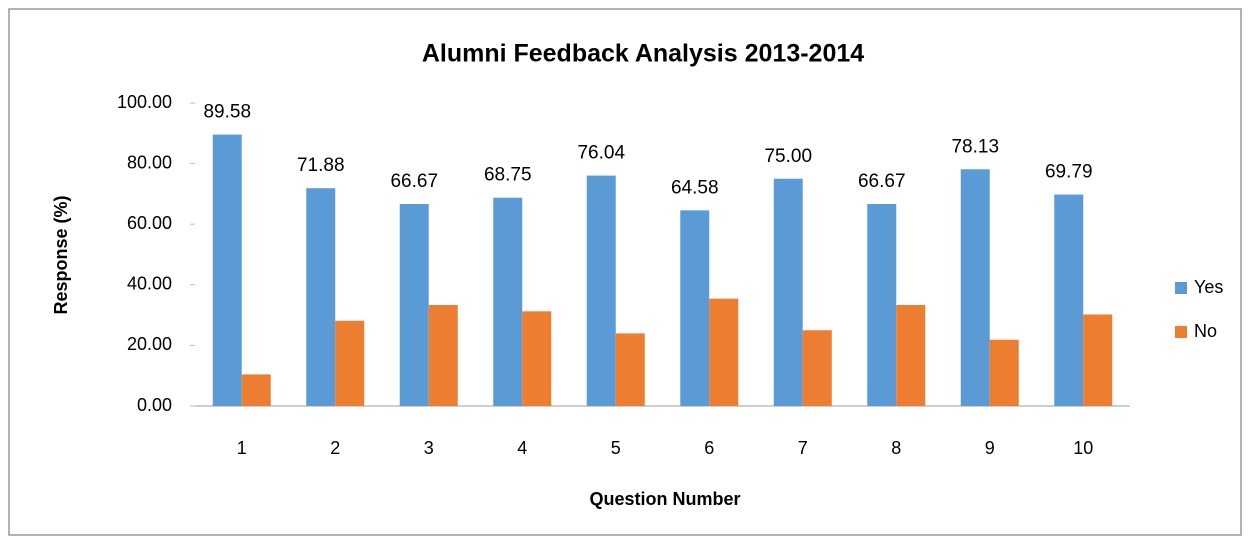 The width and height of the screenshot is (1249, 542). Describe the element at coordinates (664, 499) in the screenshot. I see `x-axis-label: Question Number` at that location.